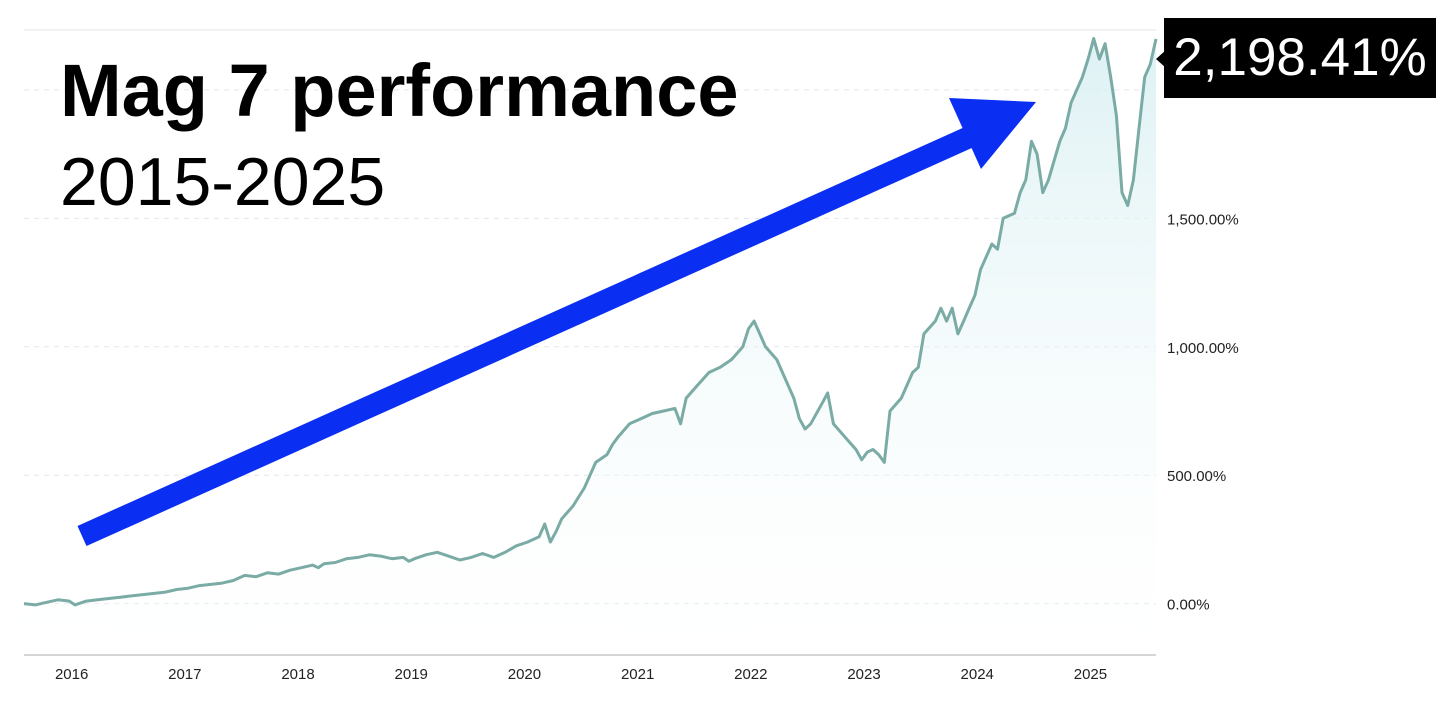 The height and width of the screenshot is (712, 1456). What do you see at coordinates (411, 674) in the screenshot?
I see `x-tick-label: 2019` at bounding box center [411, 674].